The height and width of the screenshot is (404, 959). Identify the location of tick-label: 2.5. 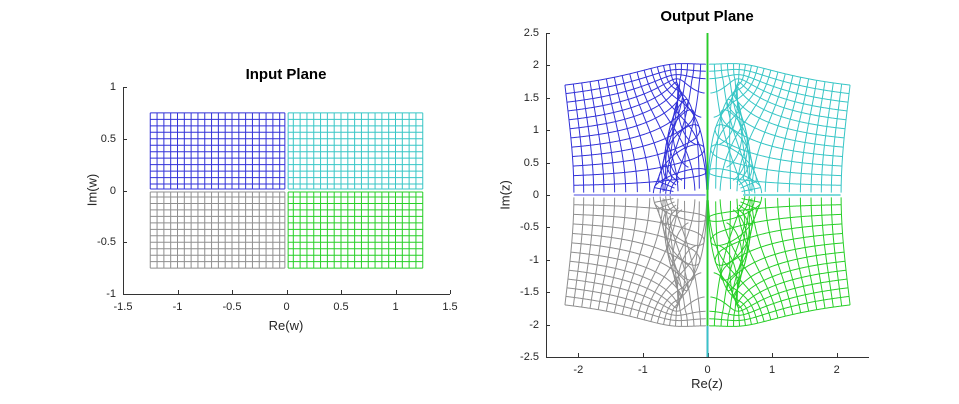
(531, 33).